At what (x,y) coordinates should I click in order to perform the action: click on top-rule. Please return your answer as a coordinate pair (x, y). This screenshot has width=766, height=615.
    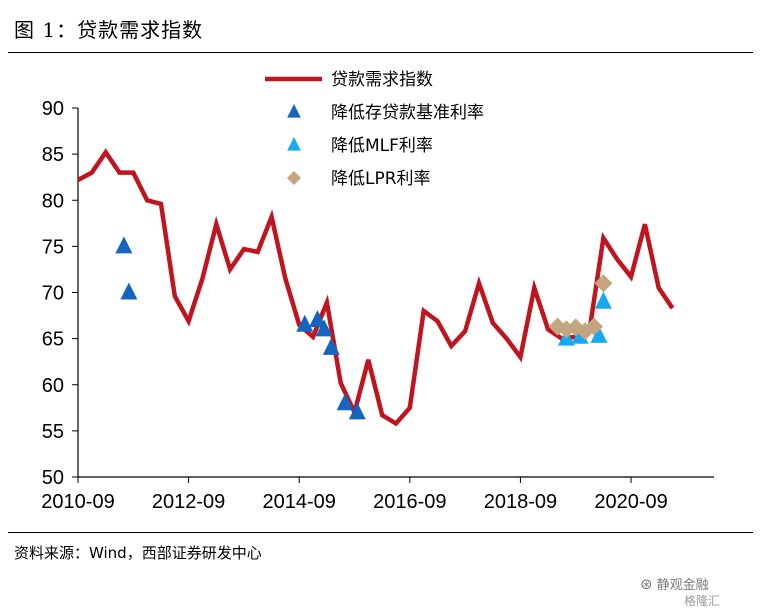
    Looking at the image, I should click on (380, 52).